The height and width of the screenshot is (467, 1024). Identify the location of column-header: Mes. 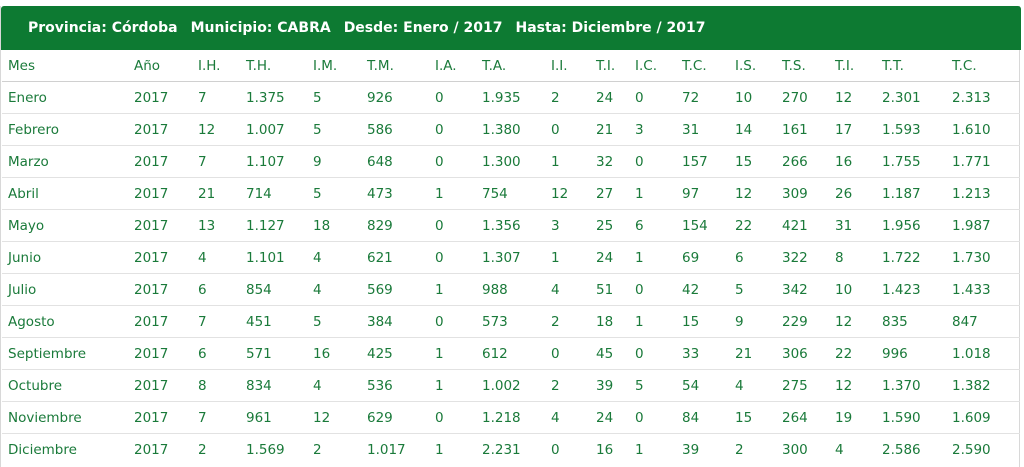
(65, 66).